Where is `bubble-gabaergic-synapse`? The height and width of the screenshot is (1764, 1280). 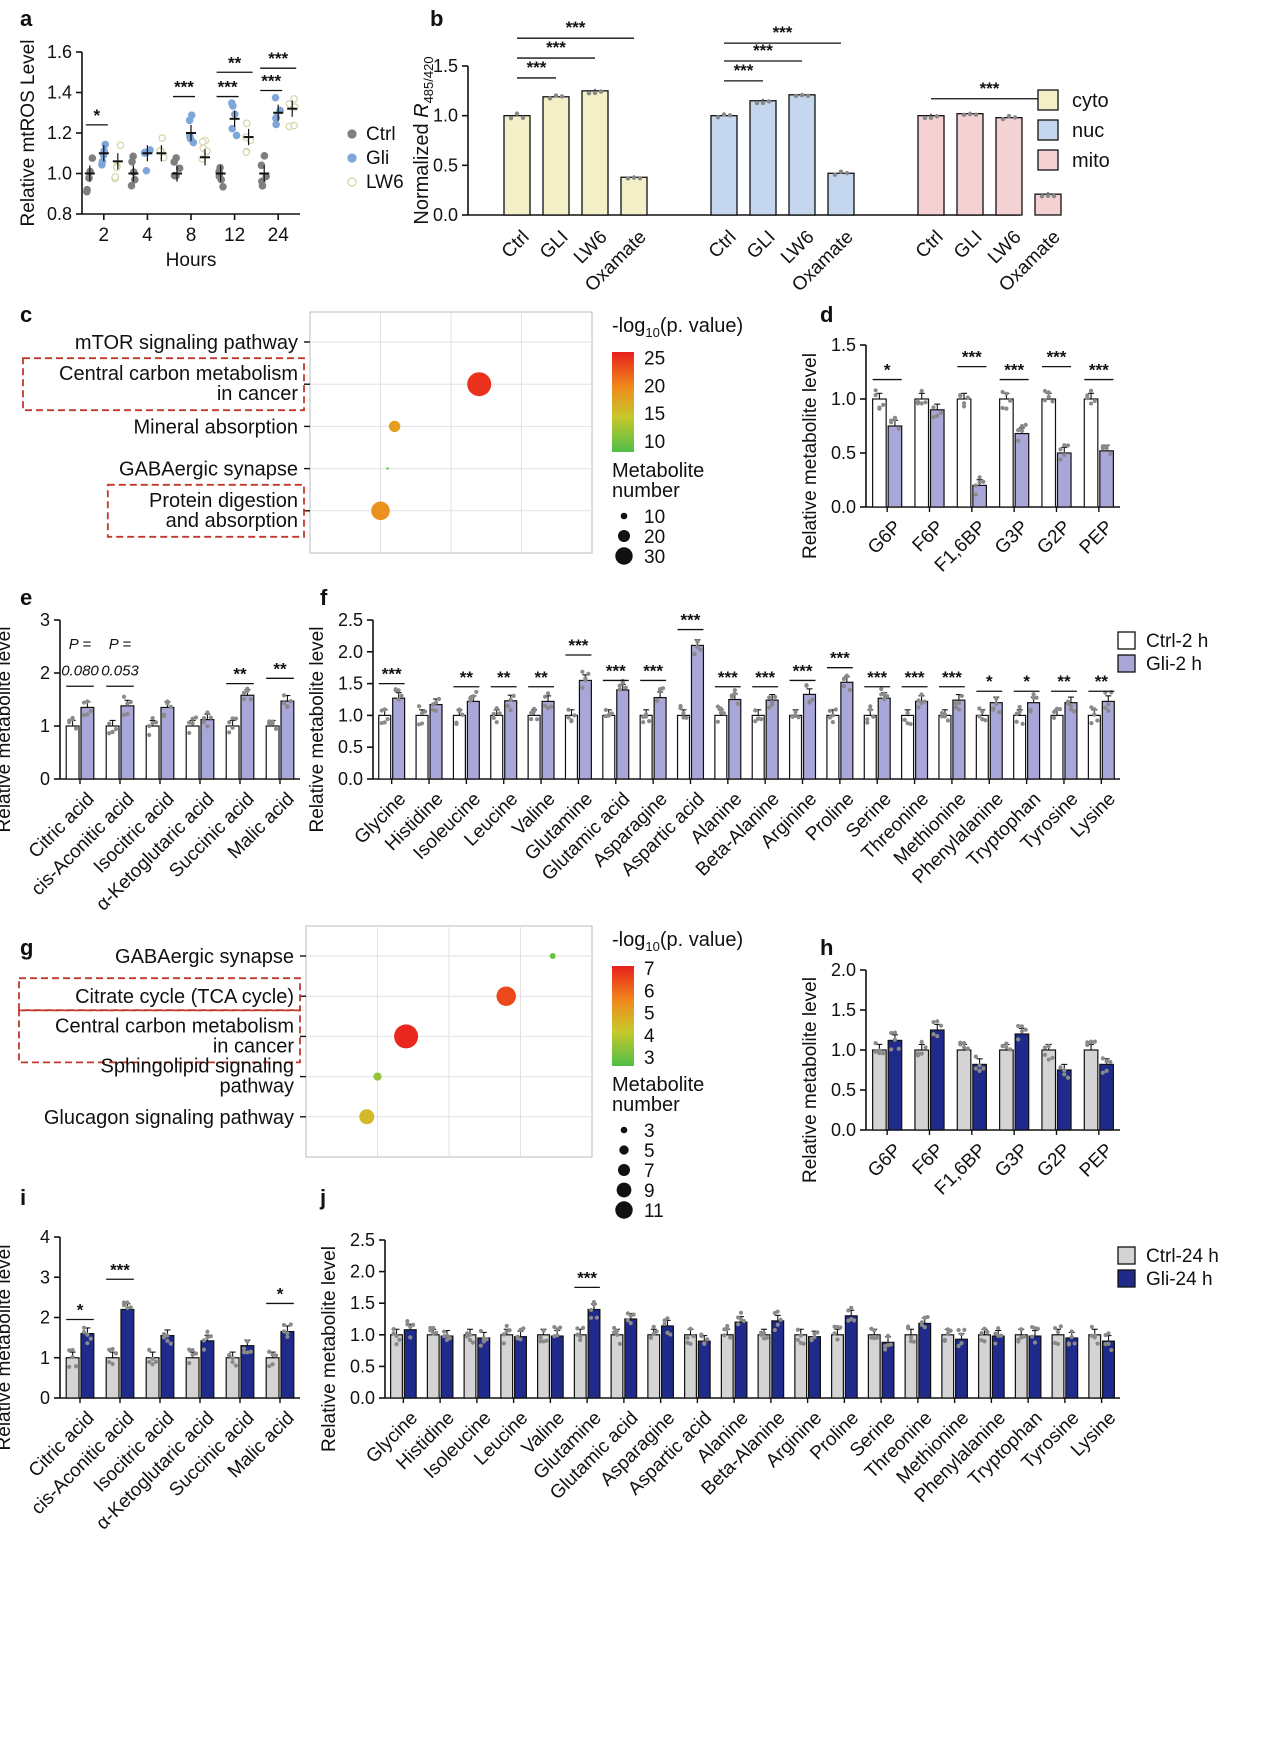
bubble-gabaergic-synapse is located at coordinates (387, 468).